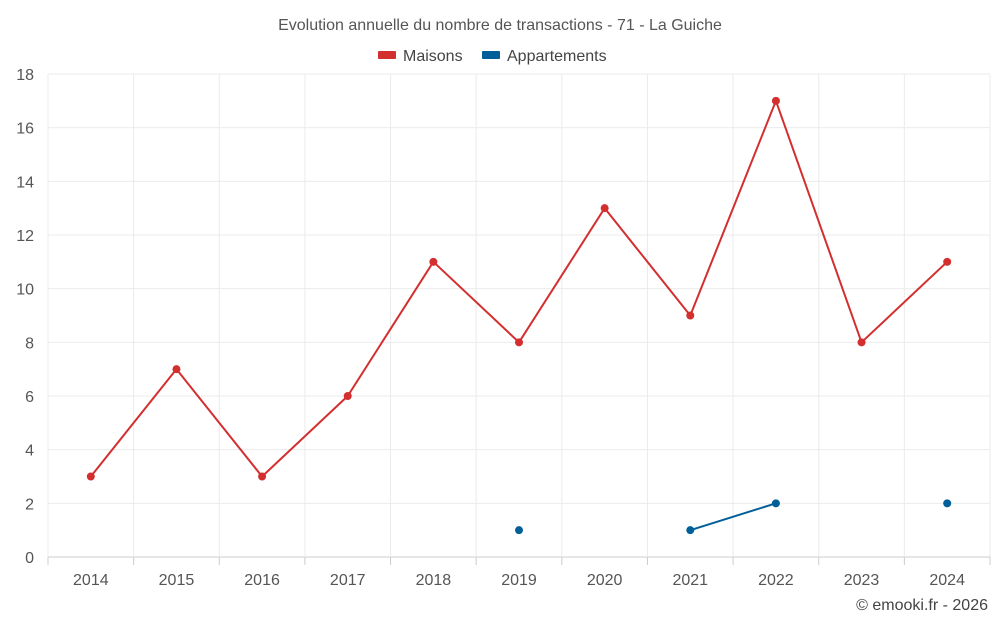  I want to click on y-tick-label: 8, so click(29, 343).